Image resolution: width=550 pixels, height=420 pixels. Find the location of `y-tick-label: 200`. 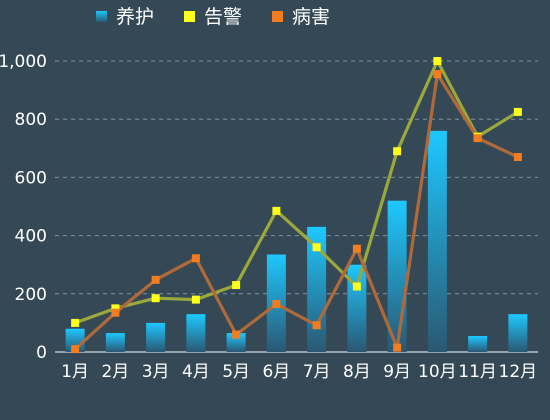

y-tick-label: 200 is located at coordinates (31, 295).